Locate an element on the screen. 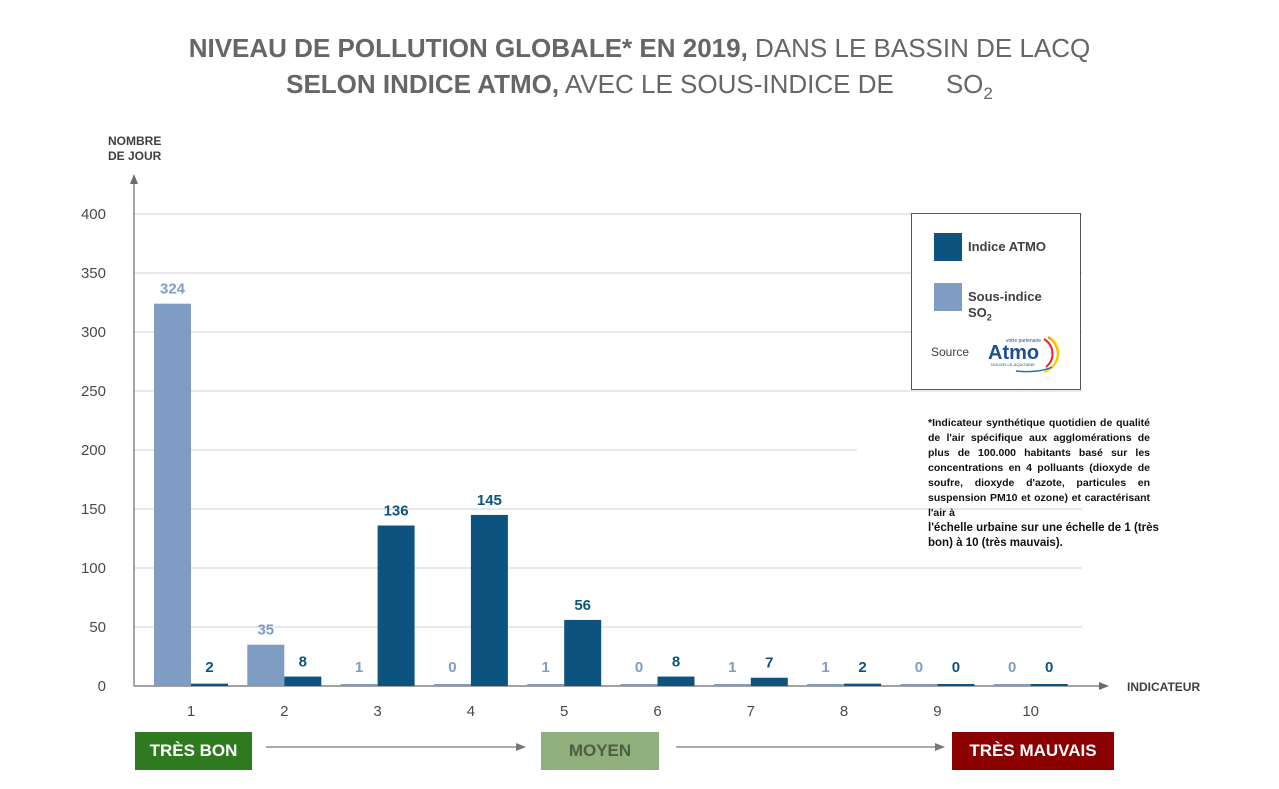 The width and height of the screenshot is (1279, 789). scale-arrows is located at coordinates (605, 747).